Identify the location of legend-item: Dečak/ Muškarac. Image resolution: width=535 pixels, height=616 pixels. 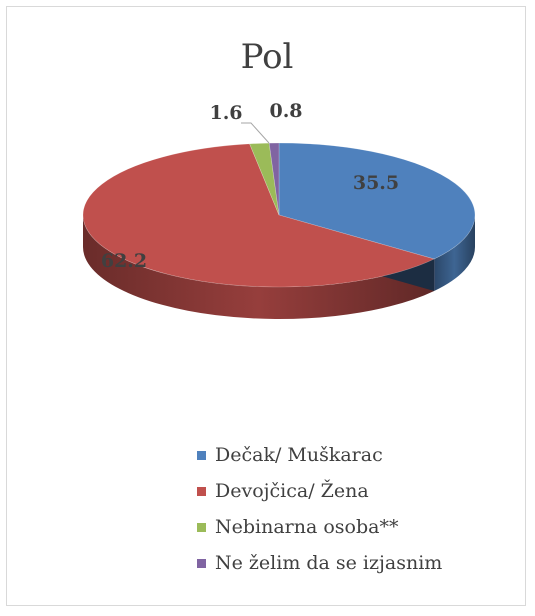
(319, 455).